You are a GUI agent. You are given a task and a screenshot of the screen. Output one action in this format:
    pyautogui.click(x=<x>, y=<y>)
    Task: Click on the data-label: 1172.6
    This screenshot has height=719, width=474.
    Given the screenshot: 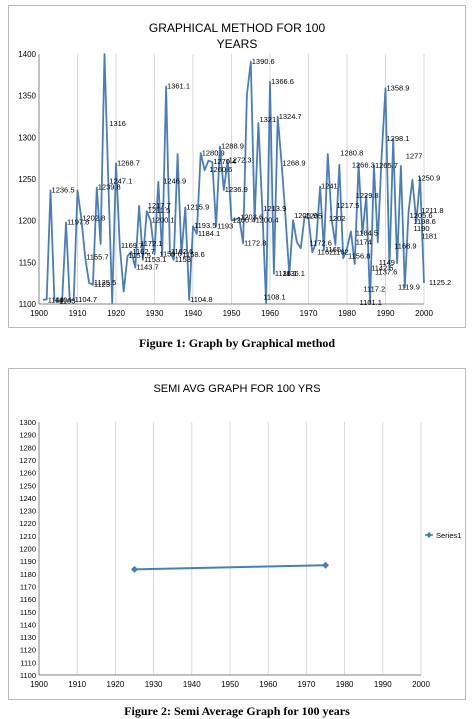 What is the action you would take?
    pyautogui.click(x=321, y=243)
    